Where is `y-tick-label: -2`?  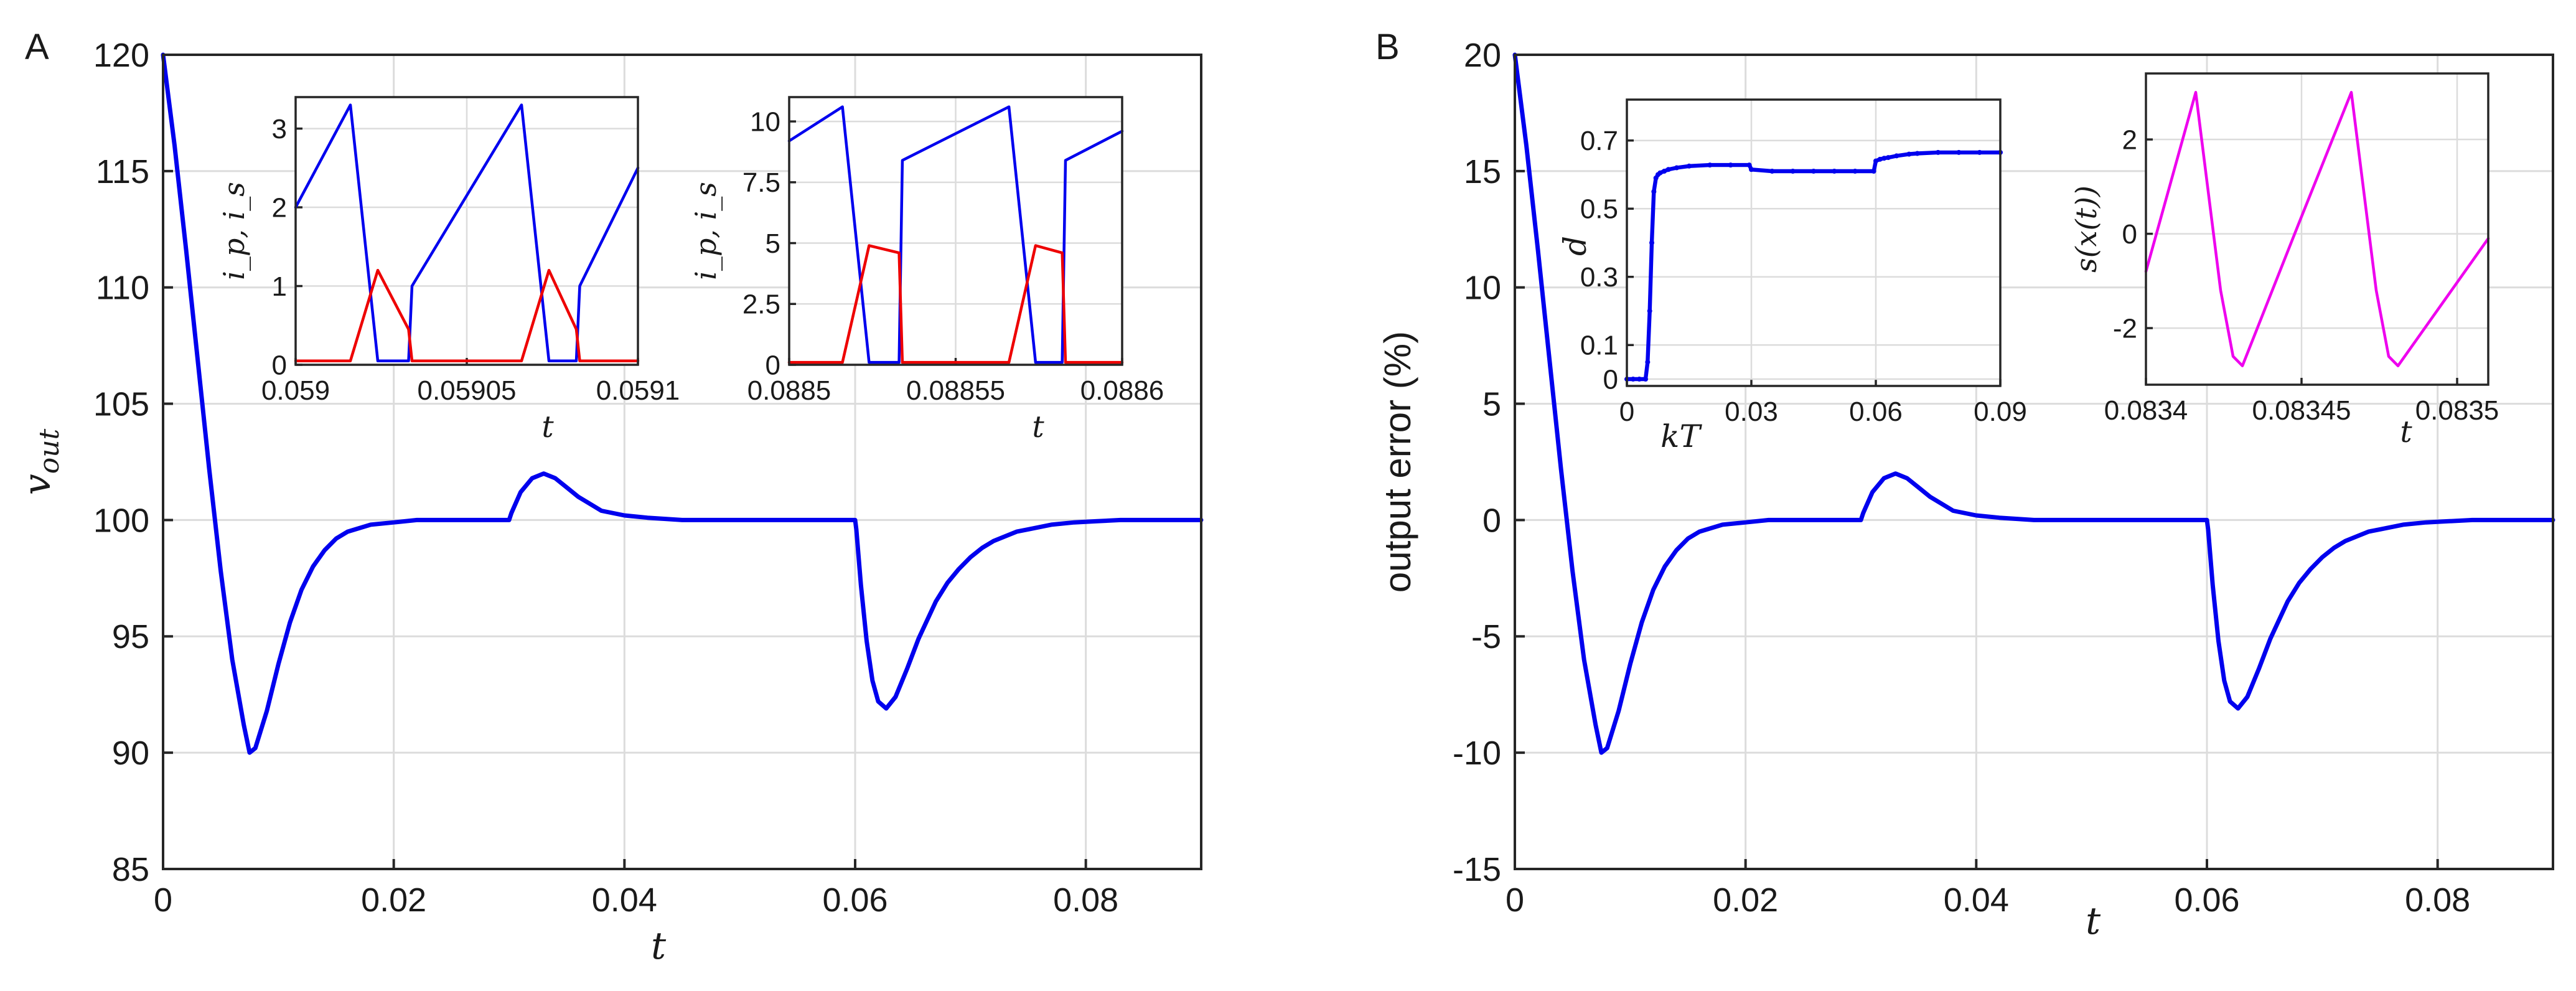 y-tick-label: -2 is located at coordinates (2125, 329).